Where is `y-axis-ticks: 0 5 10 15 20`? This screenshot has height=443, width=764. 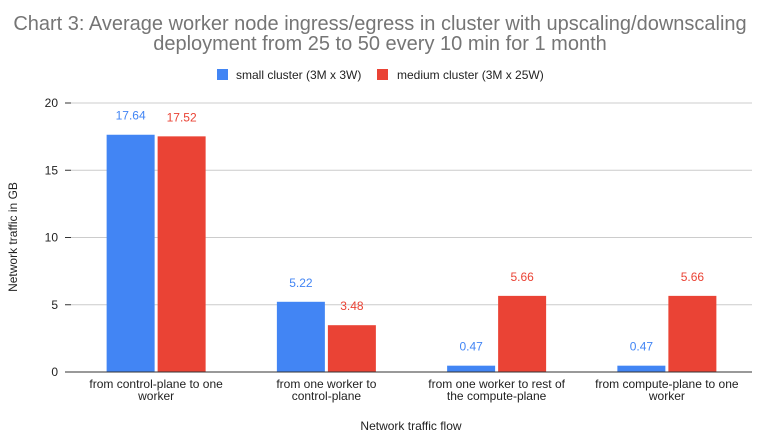
y-axis-ticks: 0 5 10 15 20 is located at coordinates (52, 237).